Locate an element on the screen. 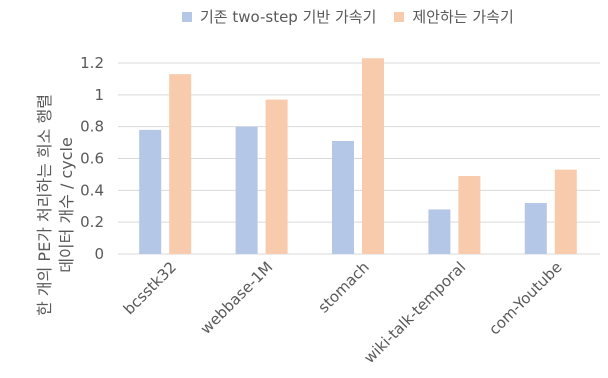 This screenshot has width=608, height=378. y-tick-label: 0.6 is located at coordinates (92, 159).